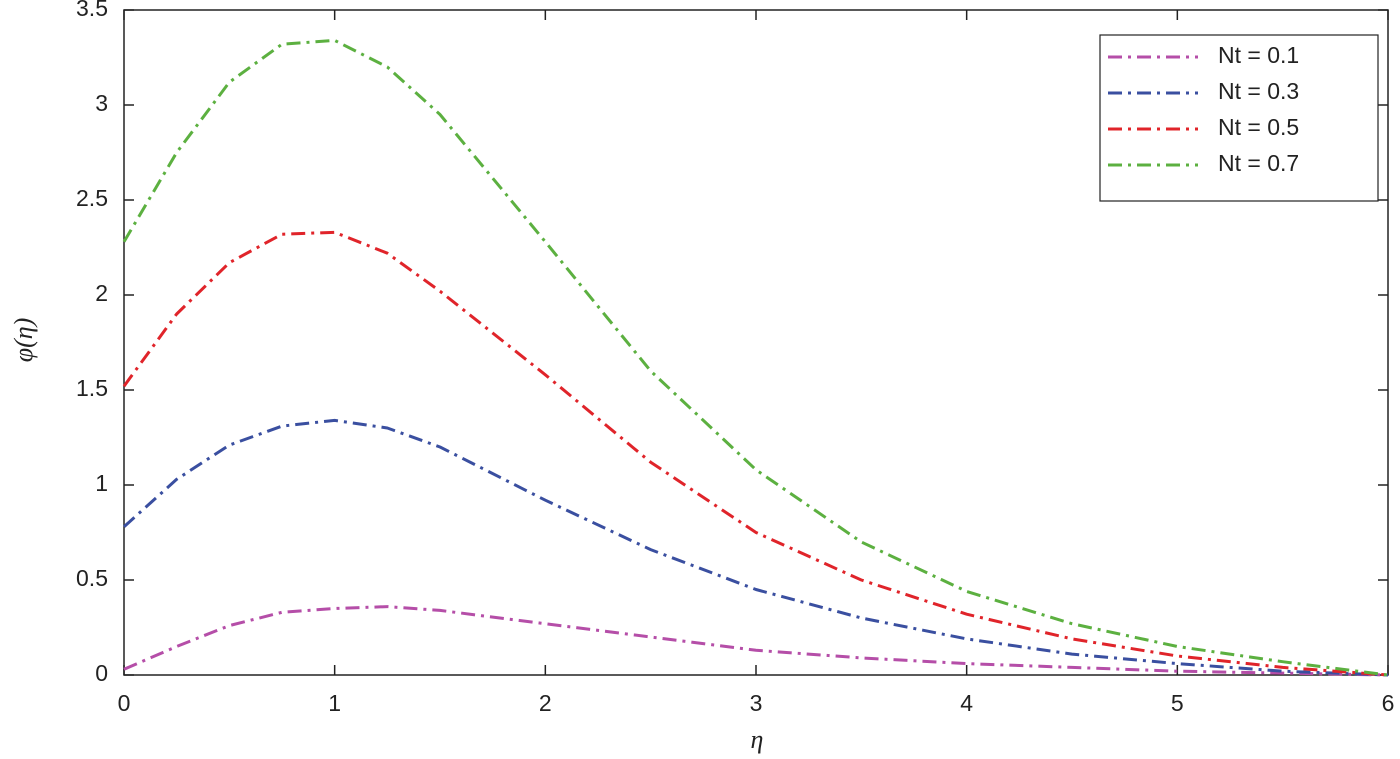  Describe the element at coordinates (101, 673) in the screenshot. I see `y-tick-label: 0` at that location.